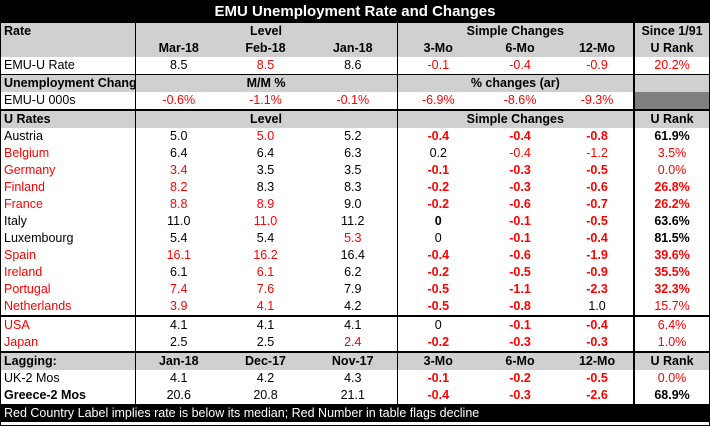 The image size is (710, 426). I want to click on value-cell: 3.5, so click(353, 170).